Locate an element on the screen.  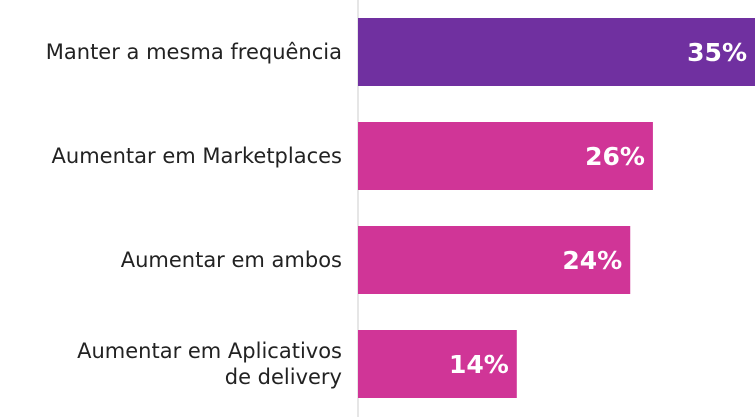
value-label: 26% is located at coordinates (615, 156).